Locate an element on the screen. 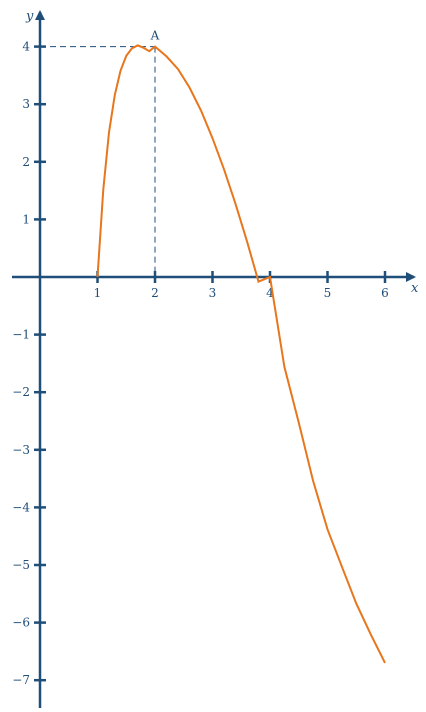  x-tick-label: 1 is located at coordinates (98, 293).